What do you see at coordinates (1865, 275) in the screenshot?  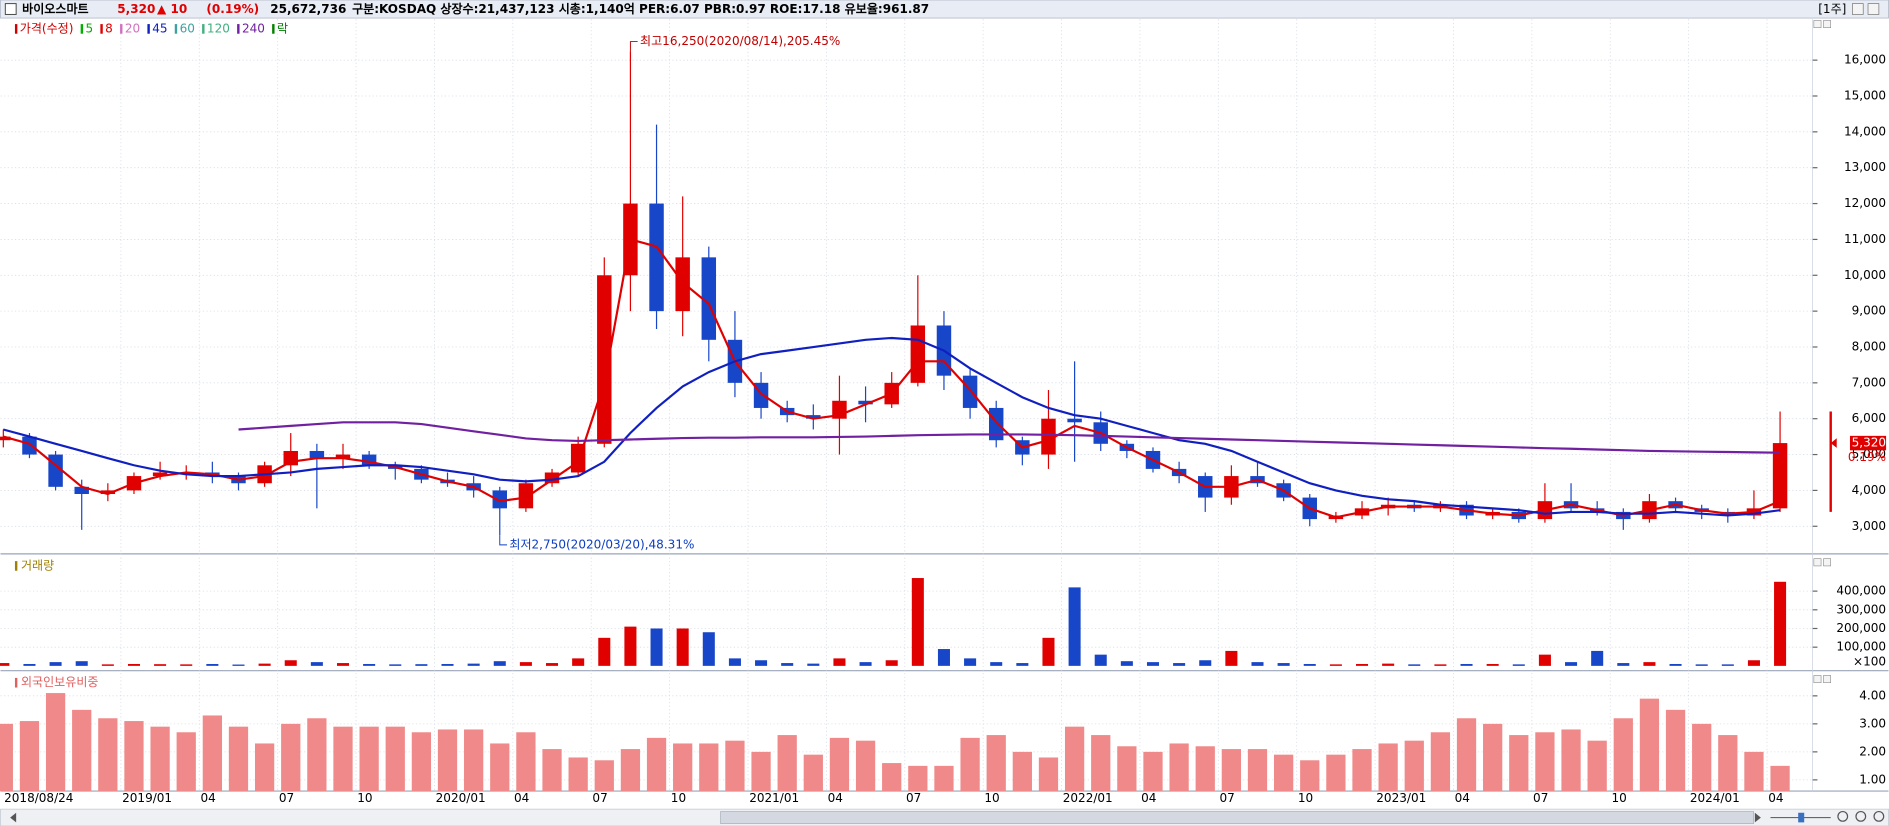 I see `y-tick-label: 10,000` at bounding box center [1865, 275].